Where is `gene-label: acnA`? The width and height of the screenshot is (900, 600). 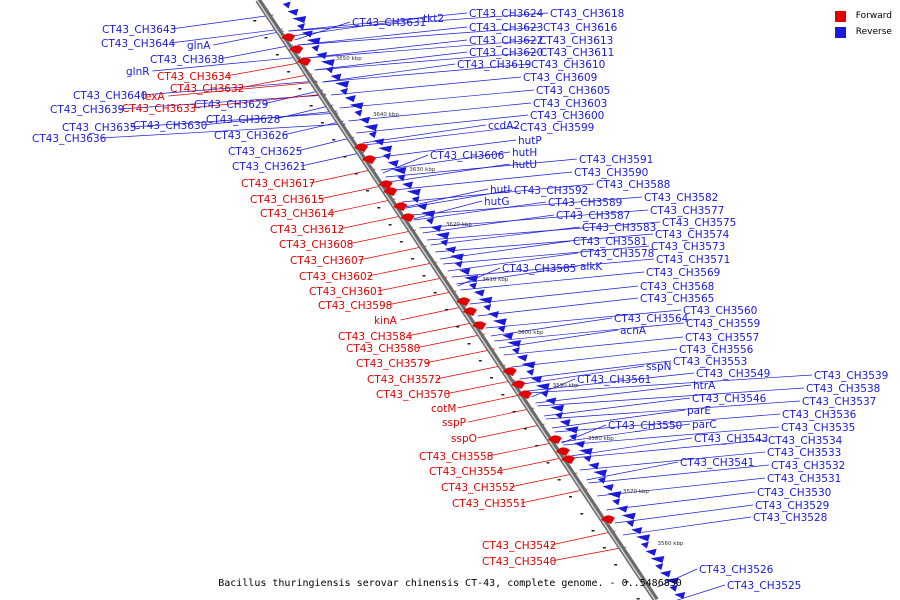 gene-label: acnA is located at coordinates (633, 331).